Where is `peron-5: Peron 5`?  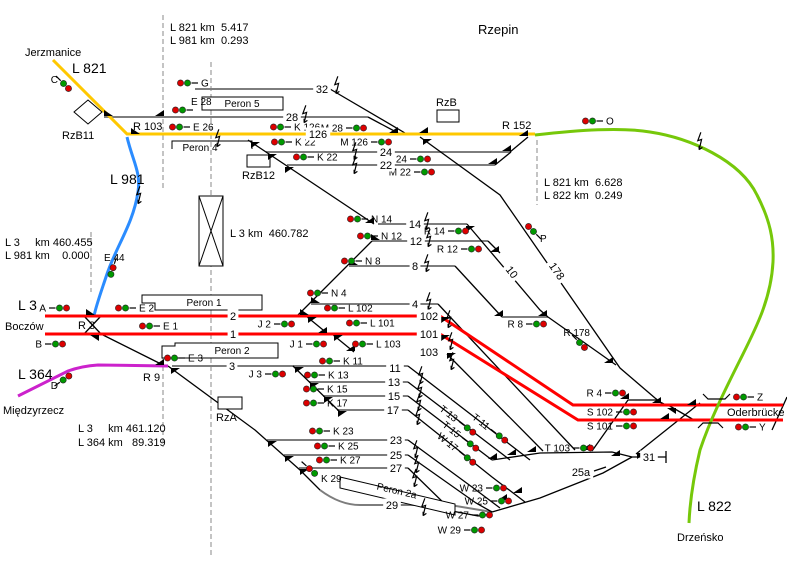
peron-5: Peron 5 is located at coordinates (241, 104).